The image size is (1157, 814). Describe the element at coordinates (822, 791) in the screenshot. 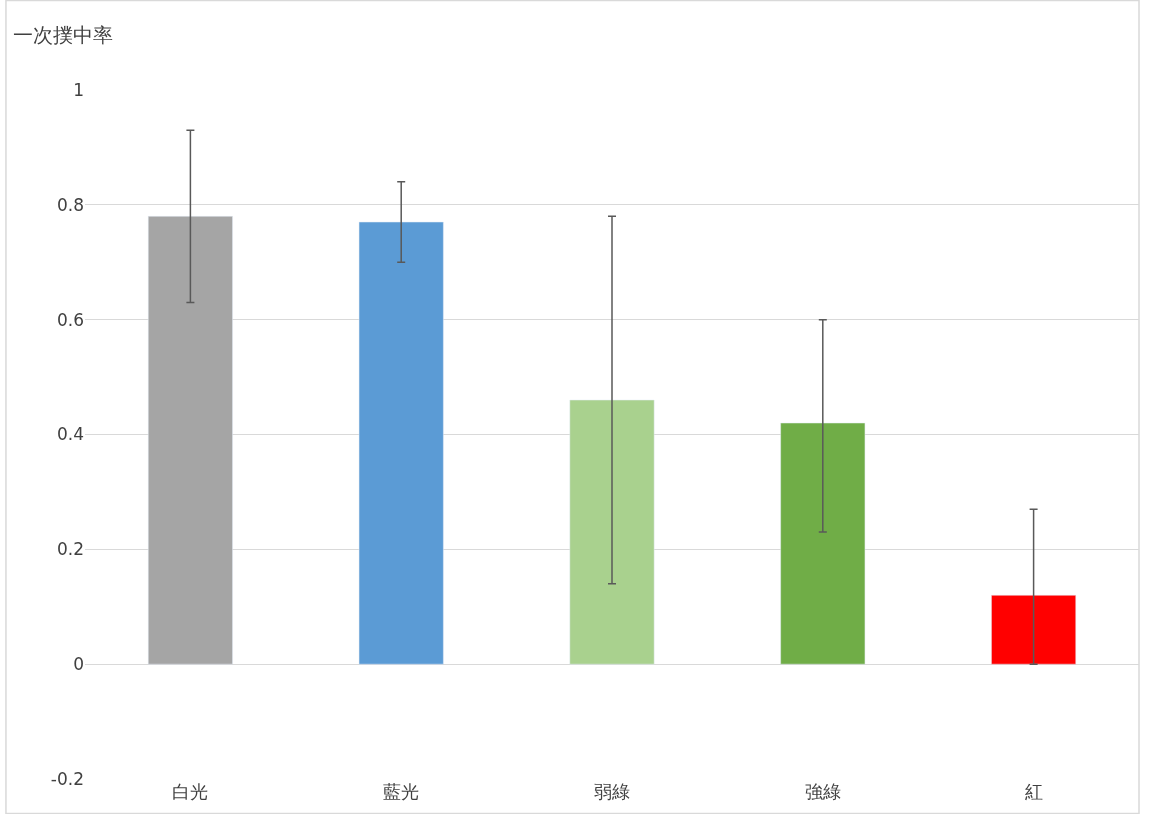

I see `x-tick-label: 強綠` at that location.